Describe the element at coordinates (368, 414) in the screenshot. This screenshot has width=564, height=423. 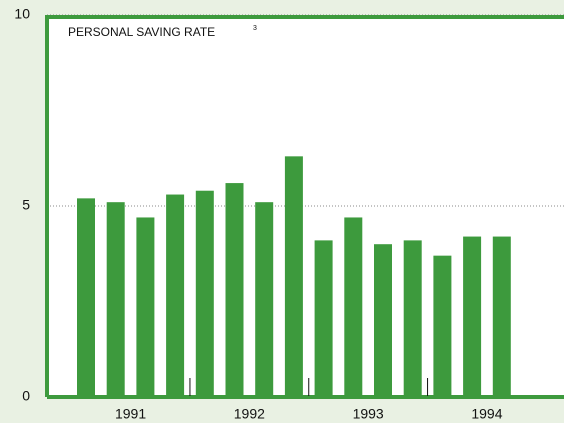
I see `x-group-label: 1993` at that location.